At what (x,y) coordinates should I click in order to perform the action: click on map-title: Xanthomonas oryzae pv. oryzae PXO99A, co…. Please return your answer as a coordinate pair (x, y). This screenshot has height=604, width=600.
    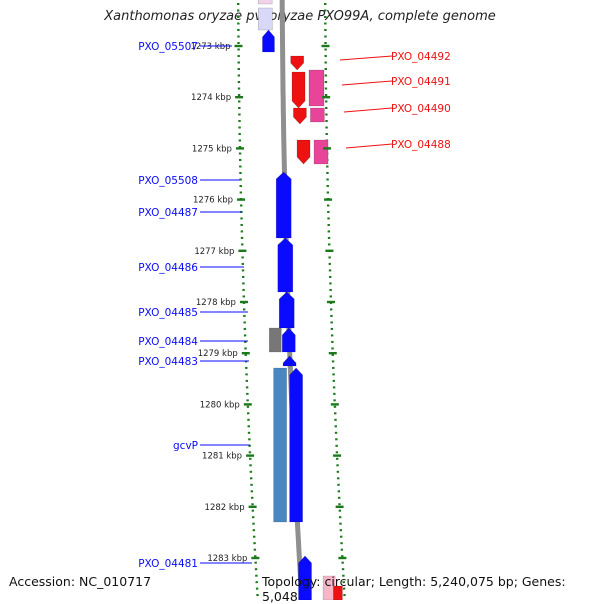
    Looking at the image, I should click on (300, 16).